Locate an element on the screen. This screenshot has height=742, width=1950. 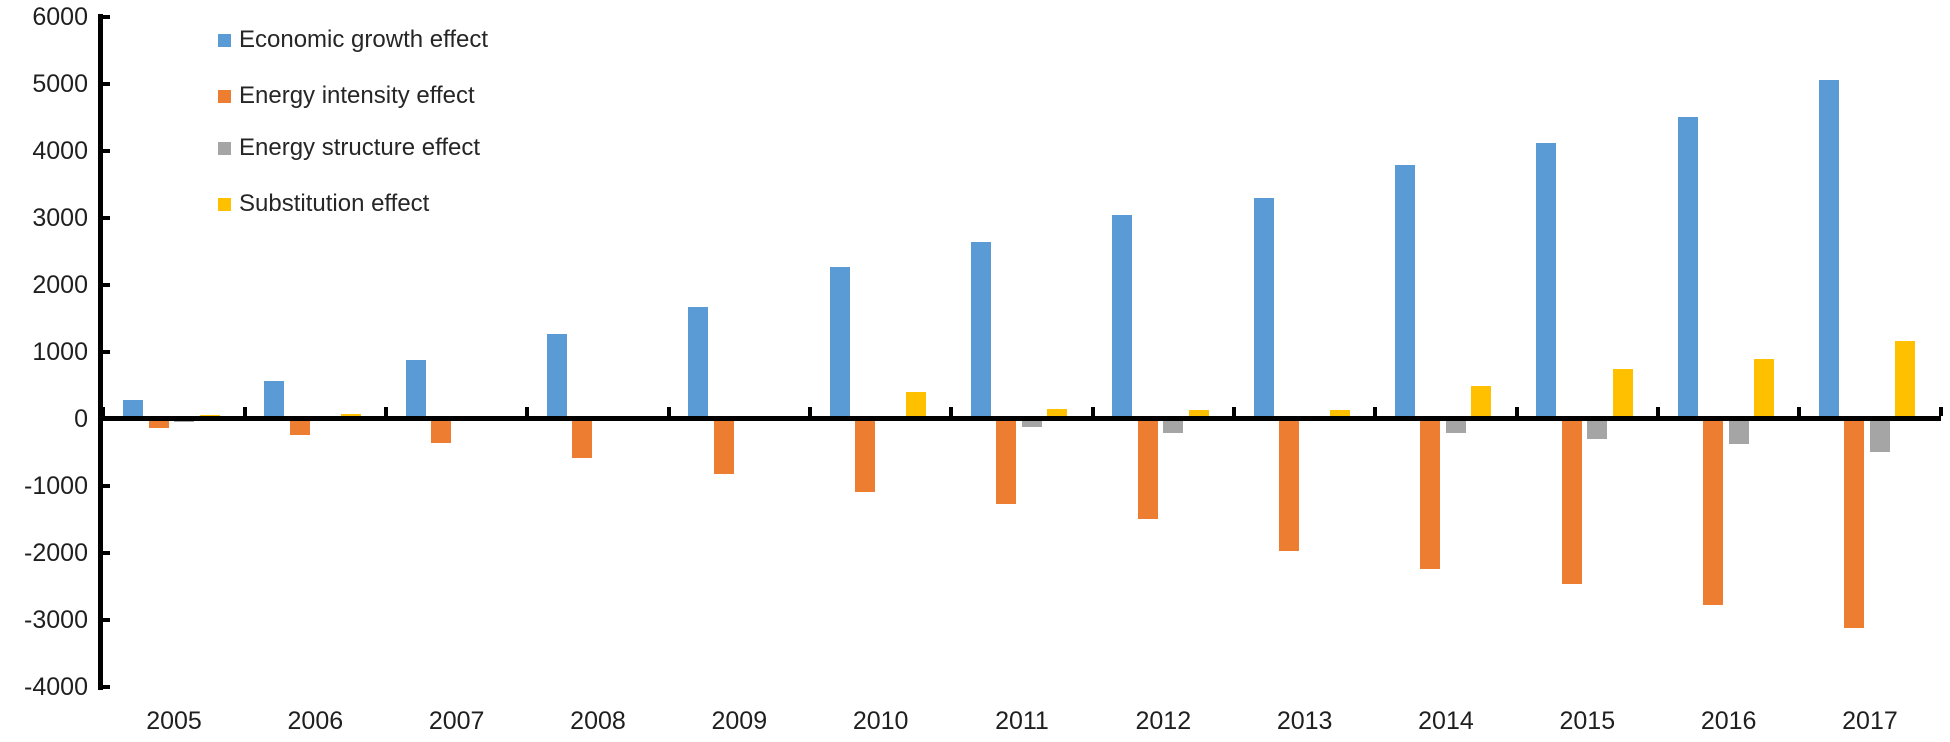
x-tick-label-2008: 2008 is located at coordinates (598, 721).